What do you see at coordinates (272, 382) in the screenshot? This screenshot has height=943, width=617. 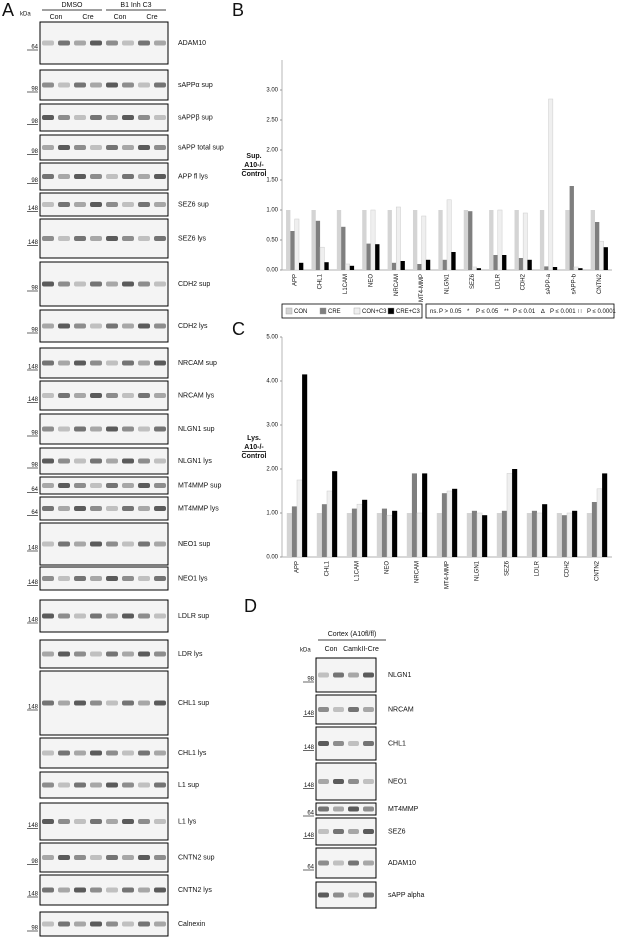 I see `y-tick-label: 4.00` at bounding box center [272, 382].